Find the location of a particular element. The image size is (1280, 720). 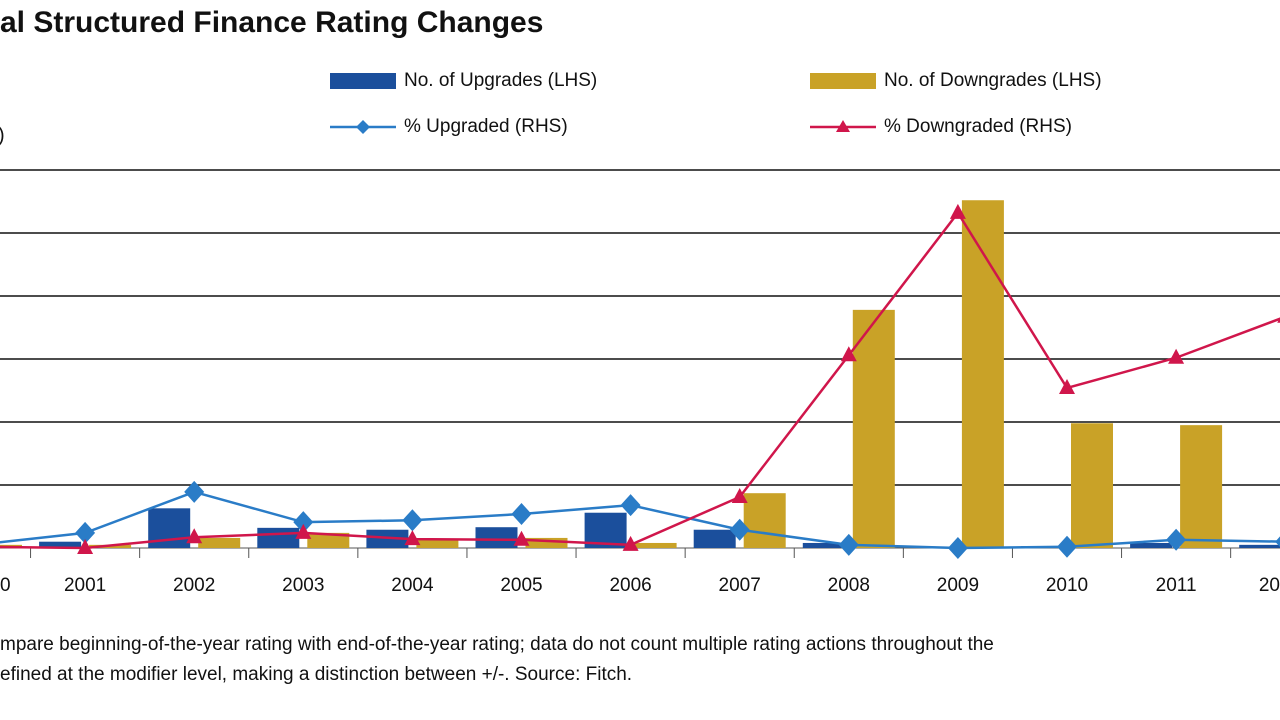

x-tick-label: 2007 is located at coordinates (740, 585).